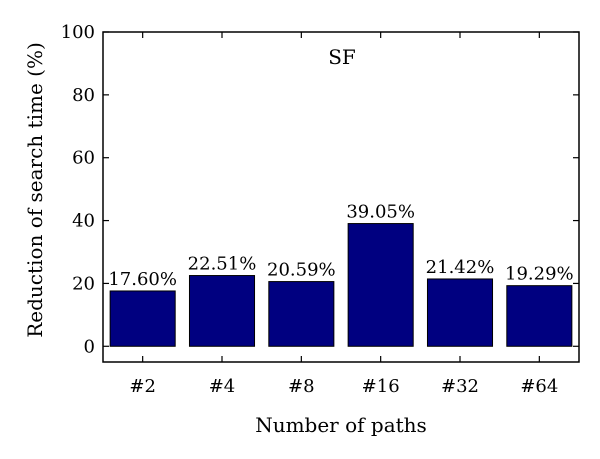  What do you see at coordinates (83, 221) in the screenshot?
I see `y-tick-label-40: 40` at bounding box center [83, 221].